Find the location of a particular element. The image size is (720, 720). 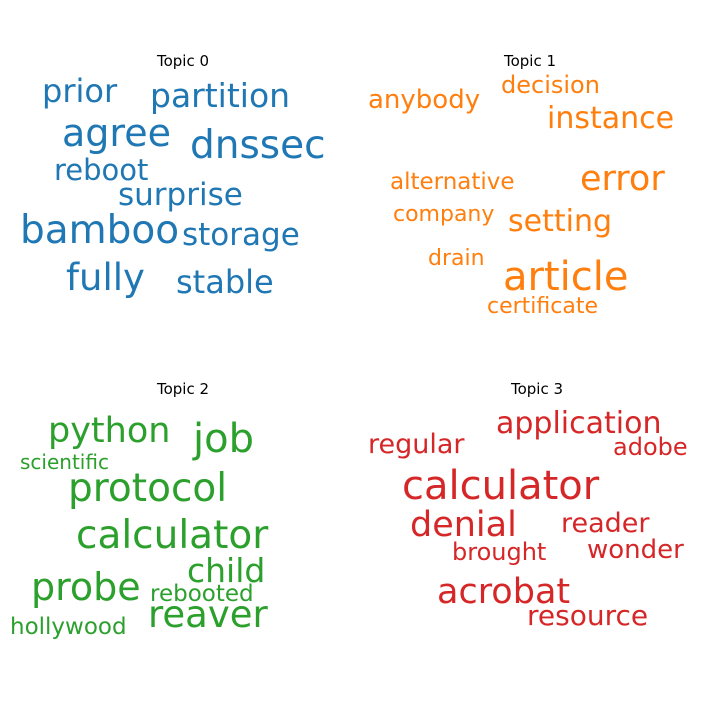

topic-0-word-bamboo: bamboo is located at coordinates (99, 230).